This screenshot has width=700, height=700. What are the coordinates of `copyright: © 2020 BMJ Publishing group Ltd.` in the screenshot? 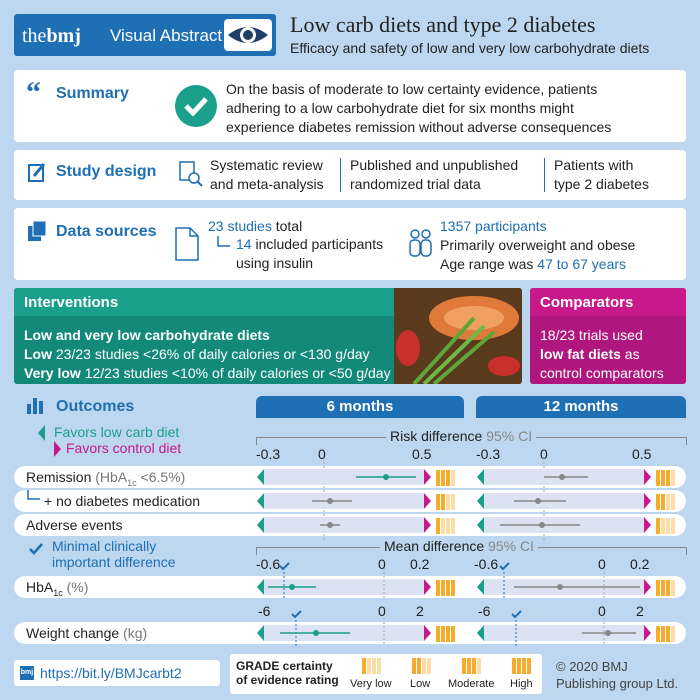 It's located at (617, 675).